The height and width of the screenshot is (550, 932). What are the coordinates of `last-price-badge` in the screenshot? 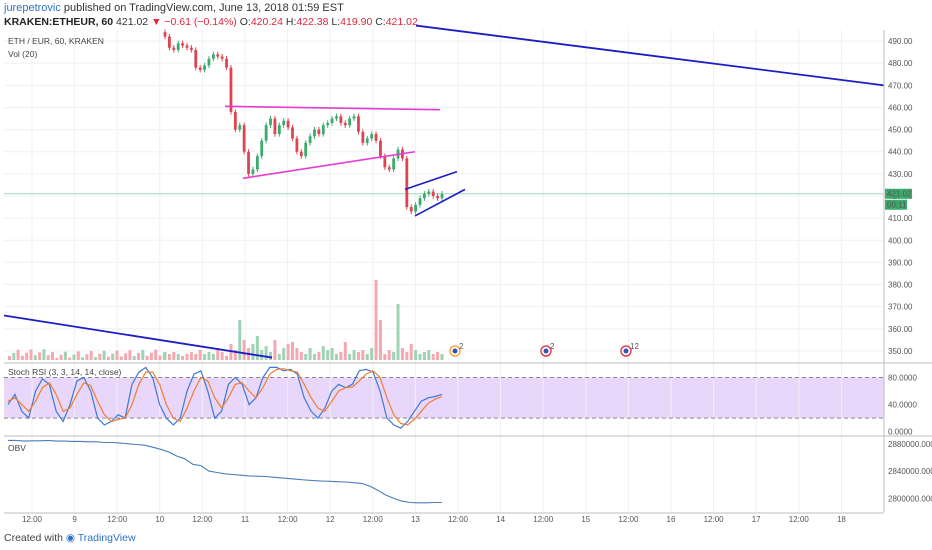 It's located at (898, 193).